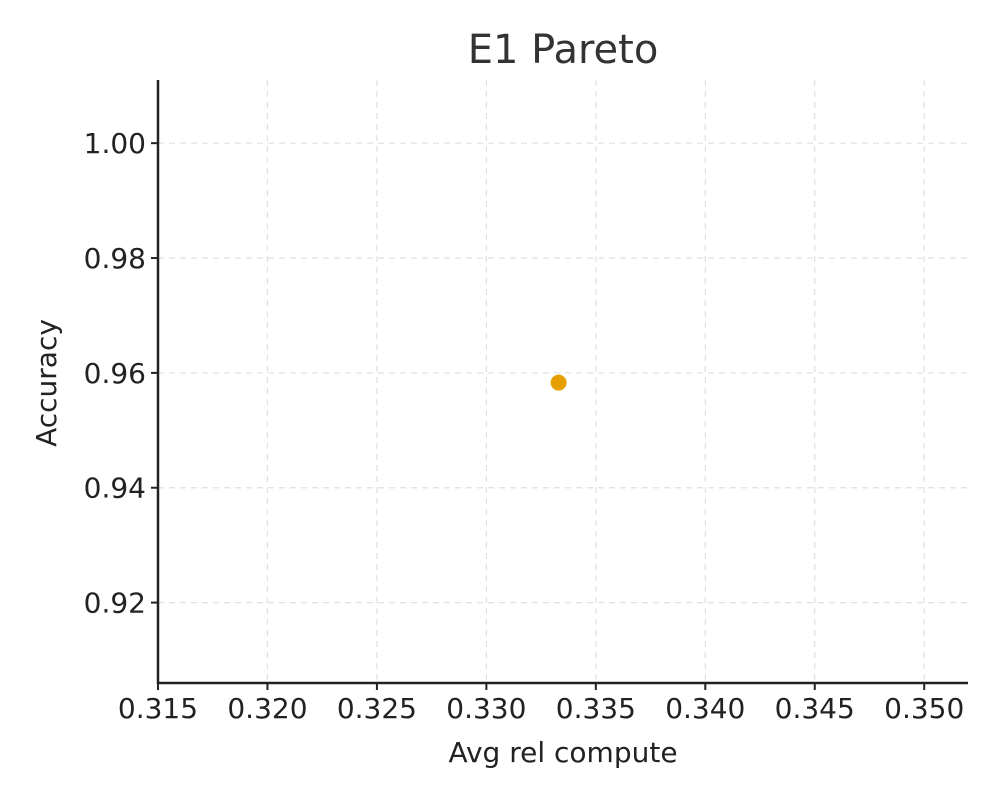 The image size is (1000, 800). Describe the element at coordinates (267, 708) in the screenshot. I see `x-tick-label: 0.320` at that location.